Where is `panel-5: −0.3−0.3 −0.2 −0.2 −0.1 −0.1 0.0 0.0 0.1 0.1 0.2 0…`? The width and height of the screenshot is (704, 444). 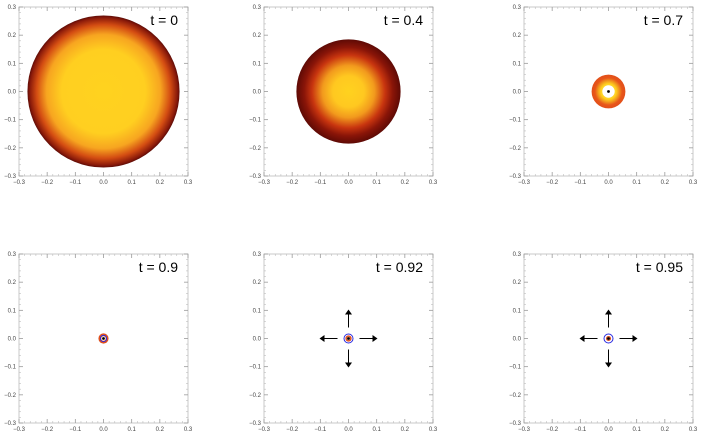
panel-5: −0.3−0.3 −0.2 −0.2 −0.1 −0.1 0.0 0.0 0.1 0.1 0.2 0… is located at coordinates (343, 342).